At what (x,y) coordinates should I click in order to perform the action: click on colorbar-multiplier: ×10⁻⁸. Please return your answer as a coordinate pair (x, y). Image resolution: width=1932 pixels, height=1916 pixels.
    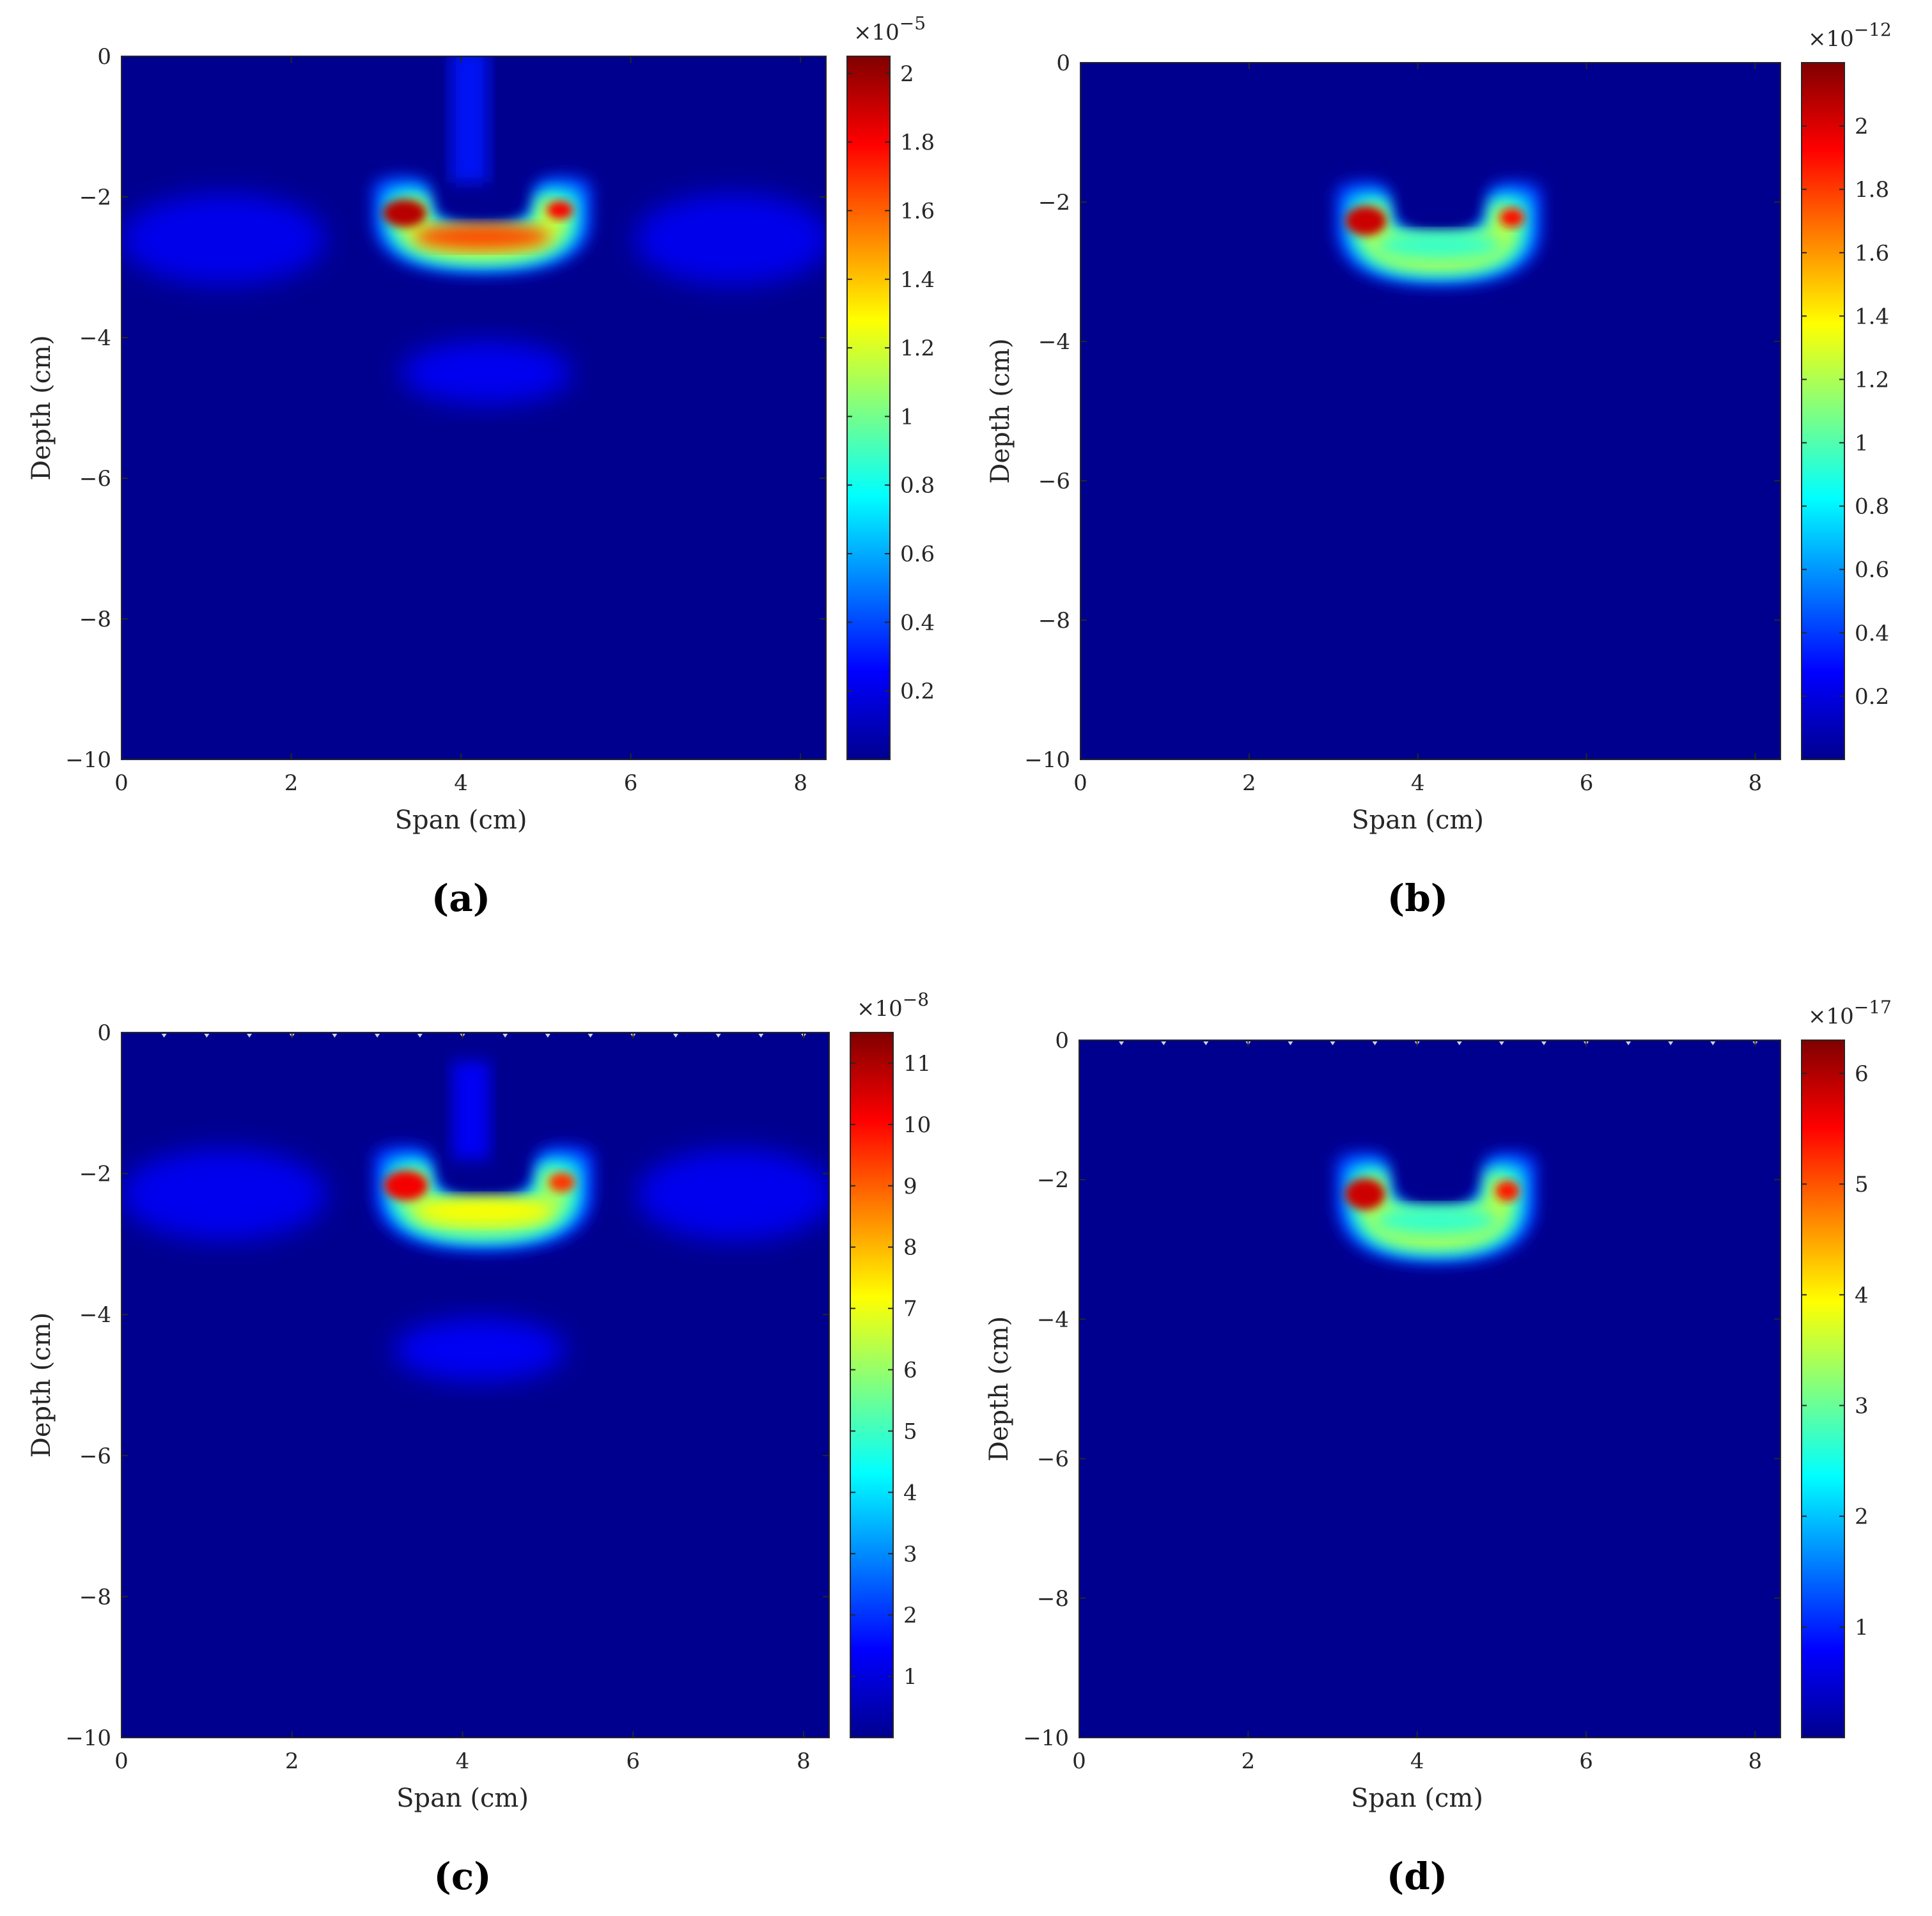
    Looking at the image, I should click on (893, 1005).